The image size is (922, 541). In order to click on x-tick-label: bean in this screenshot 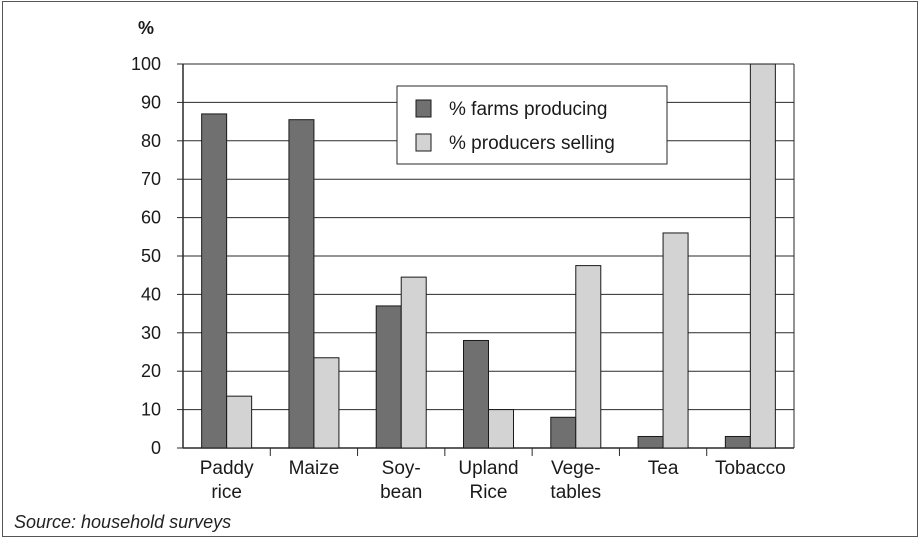, I will do `click(401, 492)`.